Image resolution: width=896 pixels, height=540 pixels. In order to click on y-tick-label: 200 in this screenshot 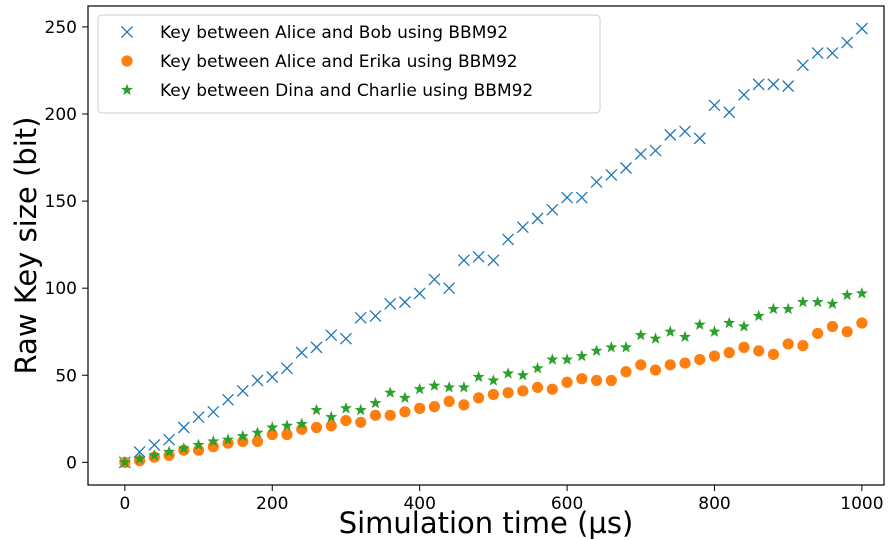, I will do `click(61, 115)`.